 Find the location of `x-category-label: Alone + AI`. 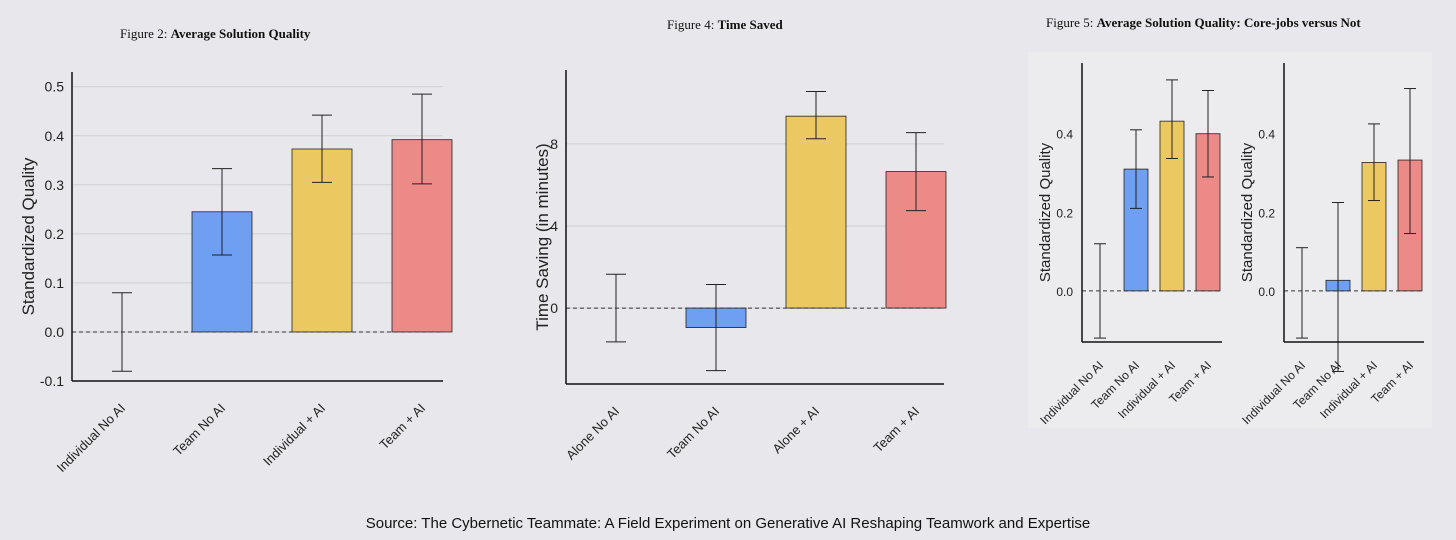

x-category-label: Alone + AI is located at coordinates (795, 430).